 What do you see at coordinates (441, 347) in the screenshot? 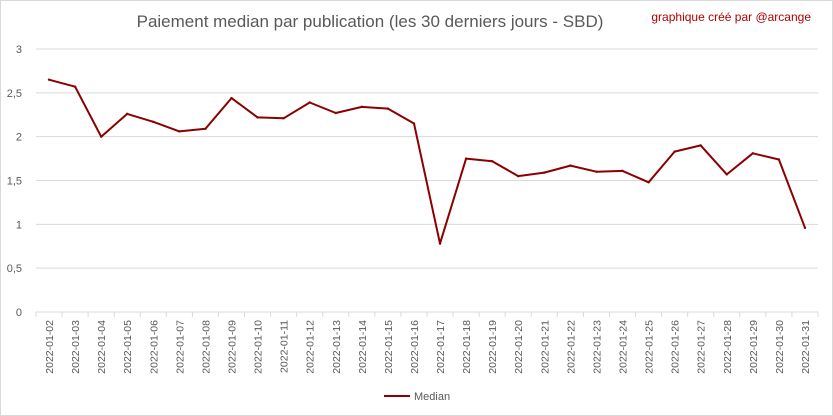
I see `x-tick-label: 2022-01-17` at bounding box center [441, 347].